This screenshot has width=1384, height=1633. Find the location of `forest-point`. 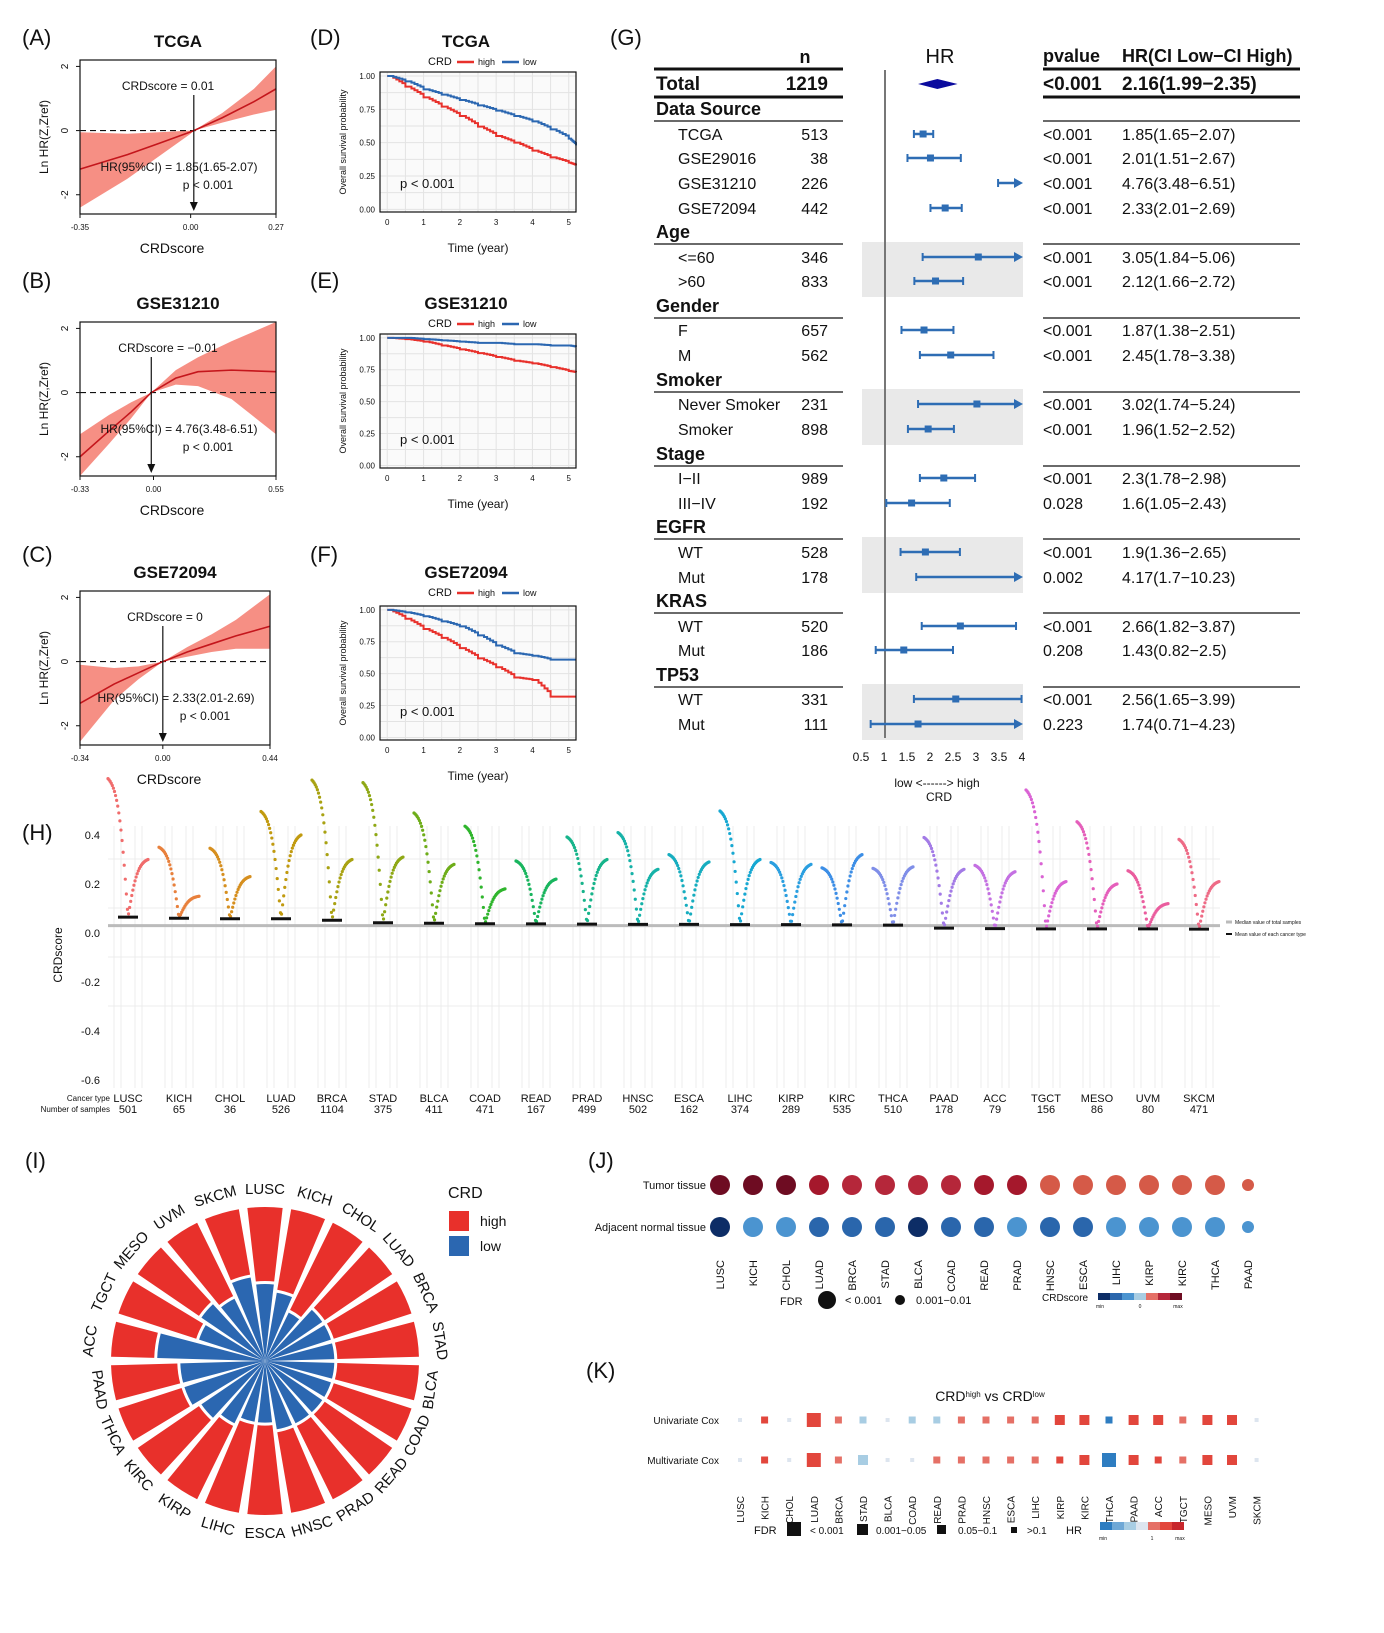

forest-point is located at coordinates (960, 626).